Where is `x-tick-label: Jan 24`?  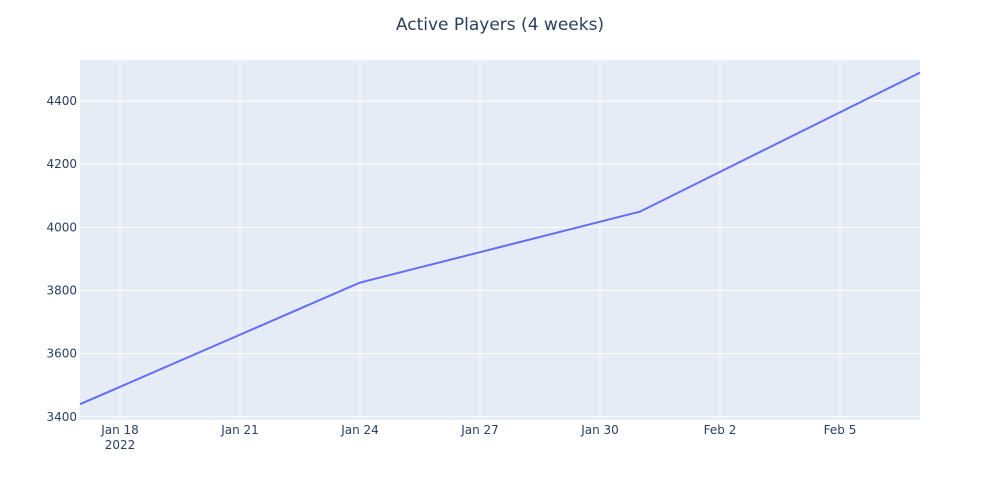 x-tick-label: Jan 24 is located at coordinates (359, 430).